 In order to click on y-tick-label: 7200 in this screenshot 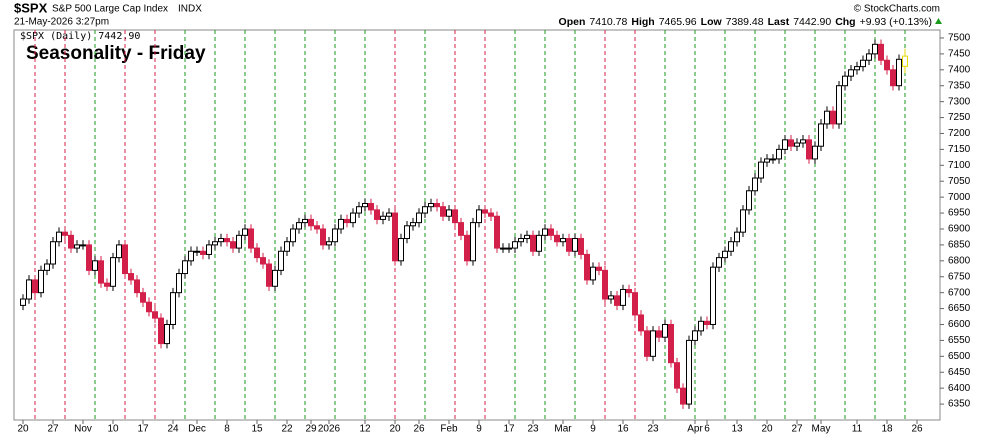, I will do `click(959, 133)`.